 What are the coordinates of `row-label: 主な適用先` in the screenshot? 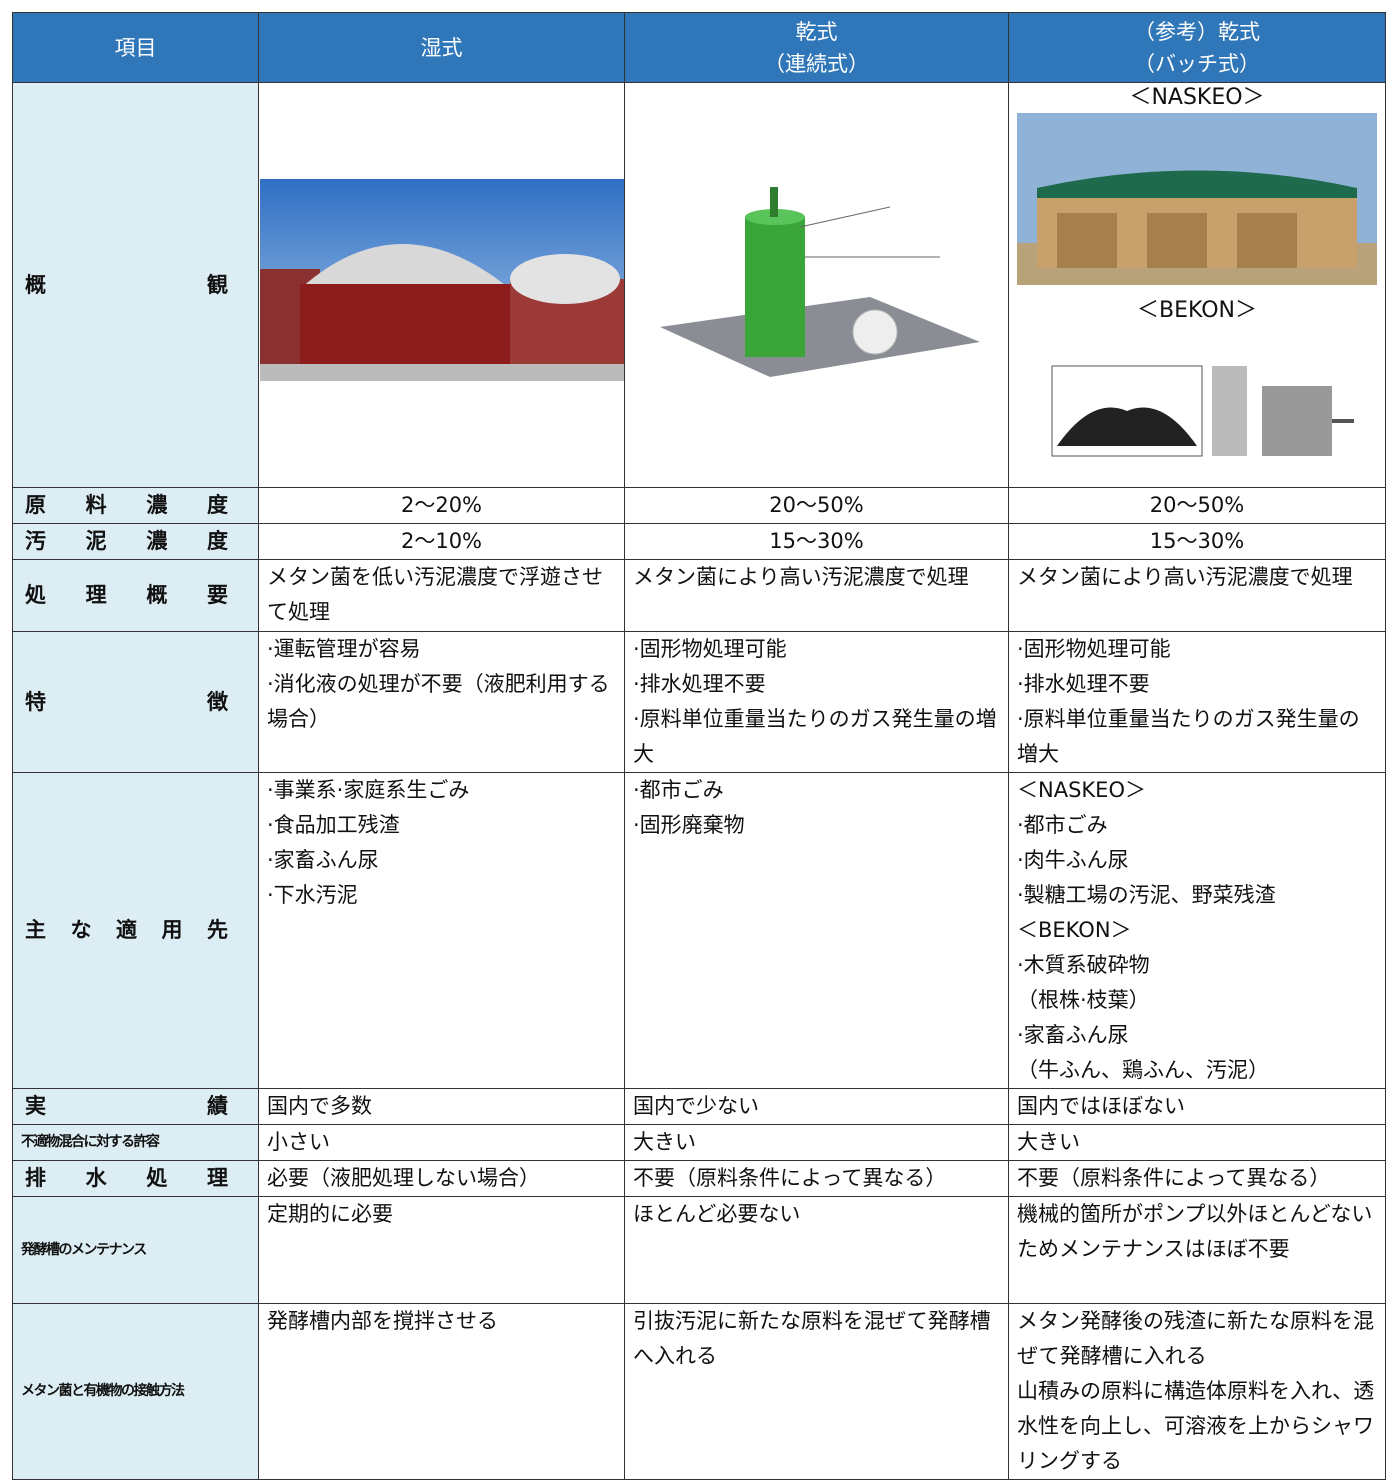 It's located at (135, 930).